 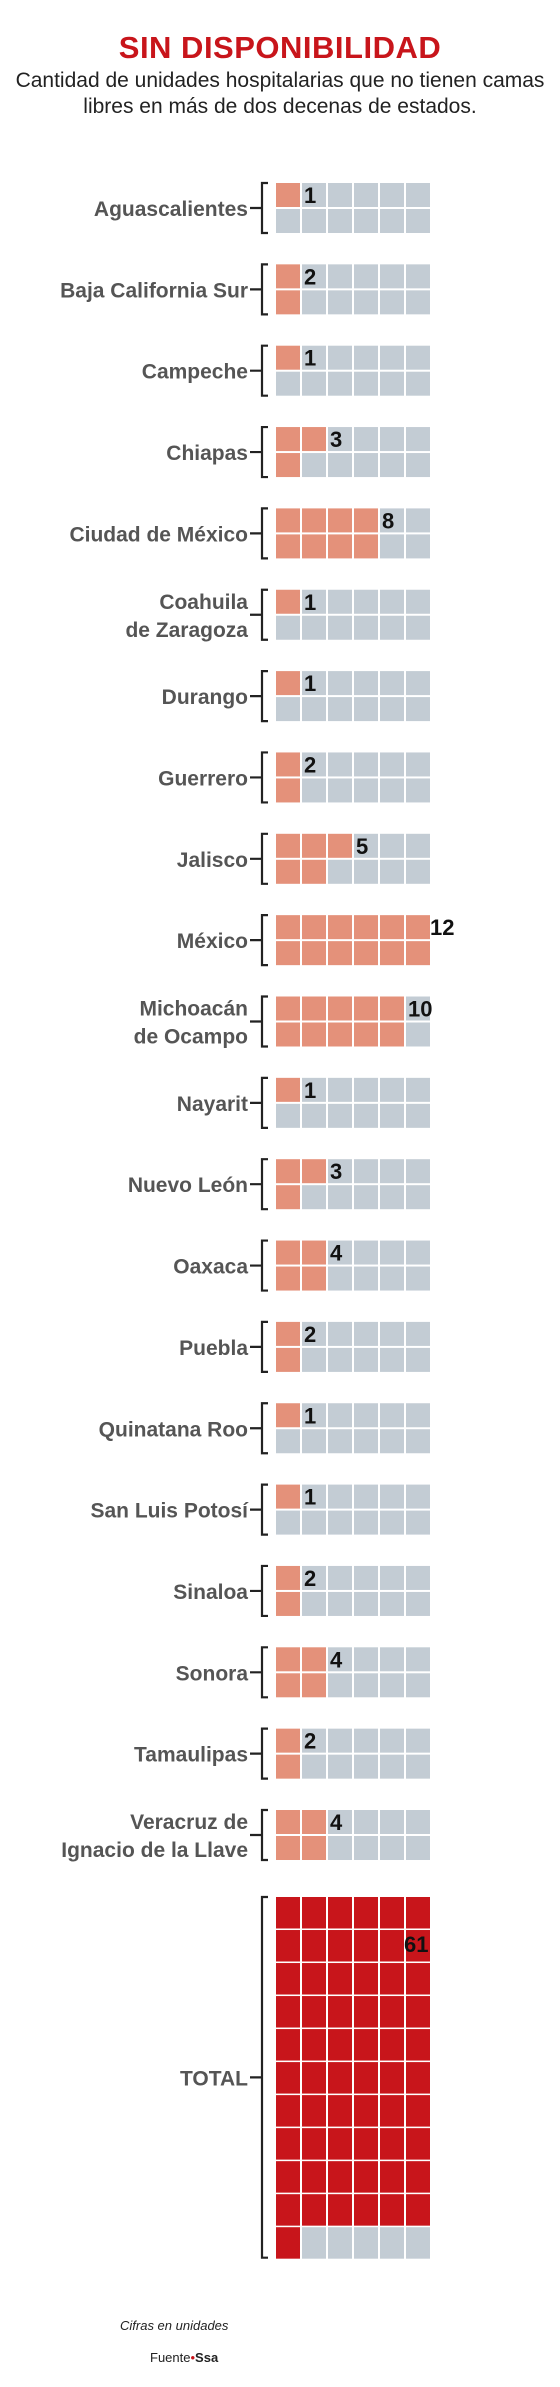 I want to click on category-label: de Ocampo, so click(x=191, y=1037).